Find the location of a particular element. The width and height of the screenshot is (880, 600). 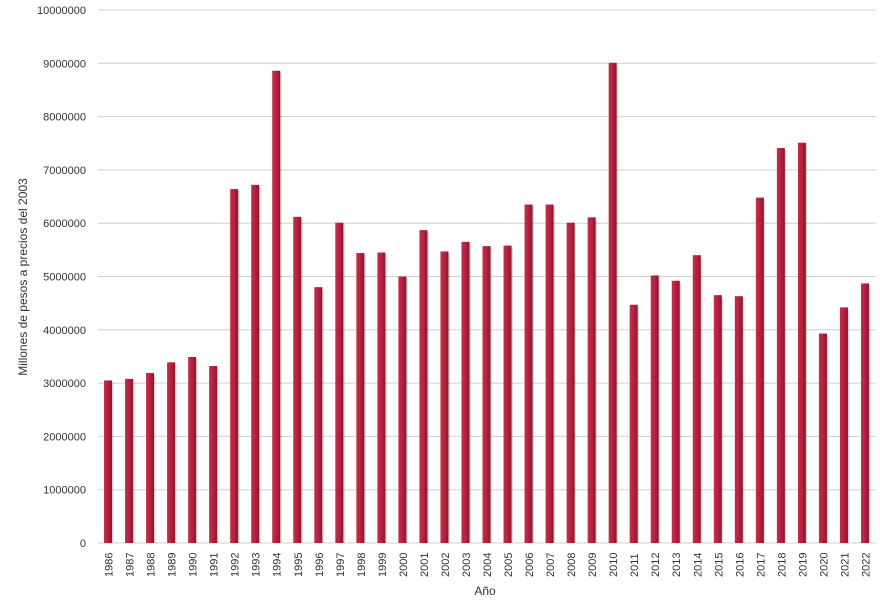

x-tick-label: 1995 is located at coordinates (299, 565).